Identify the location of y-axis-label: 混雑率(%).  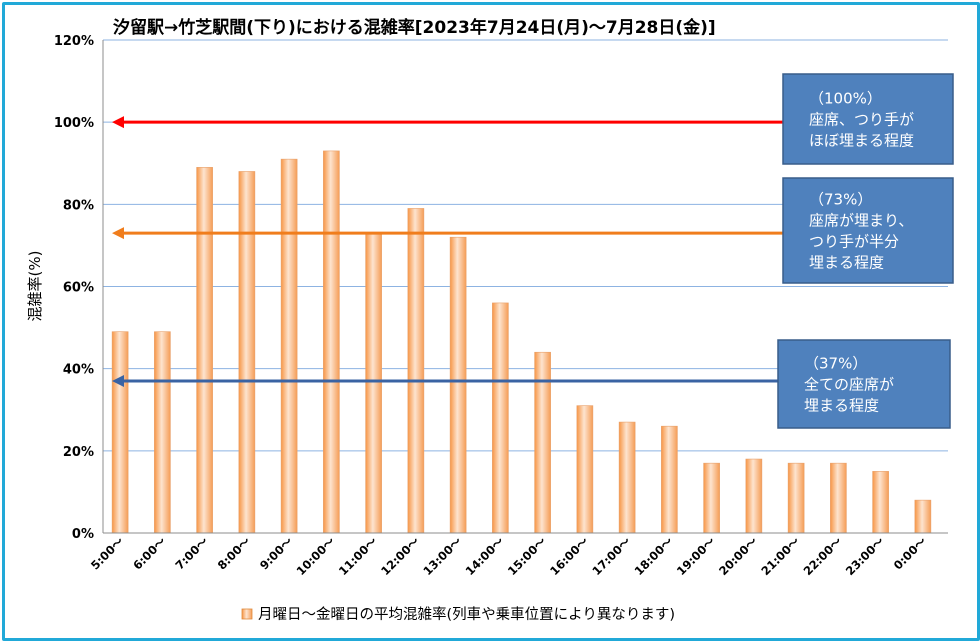
(35, 286).